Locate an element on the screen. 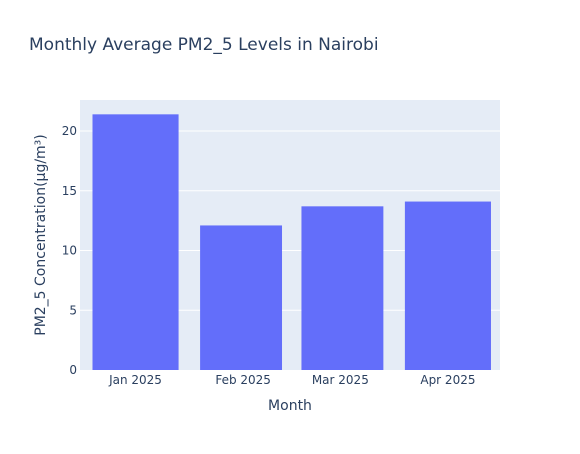  x-tick-label: Feb 2025 is located at coordinates (243, 380).